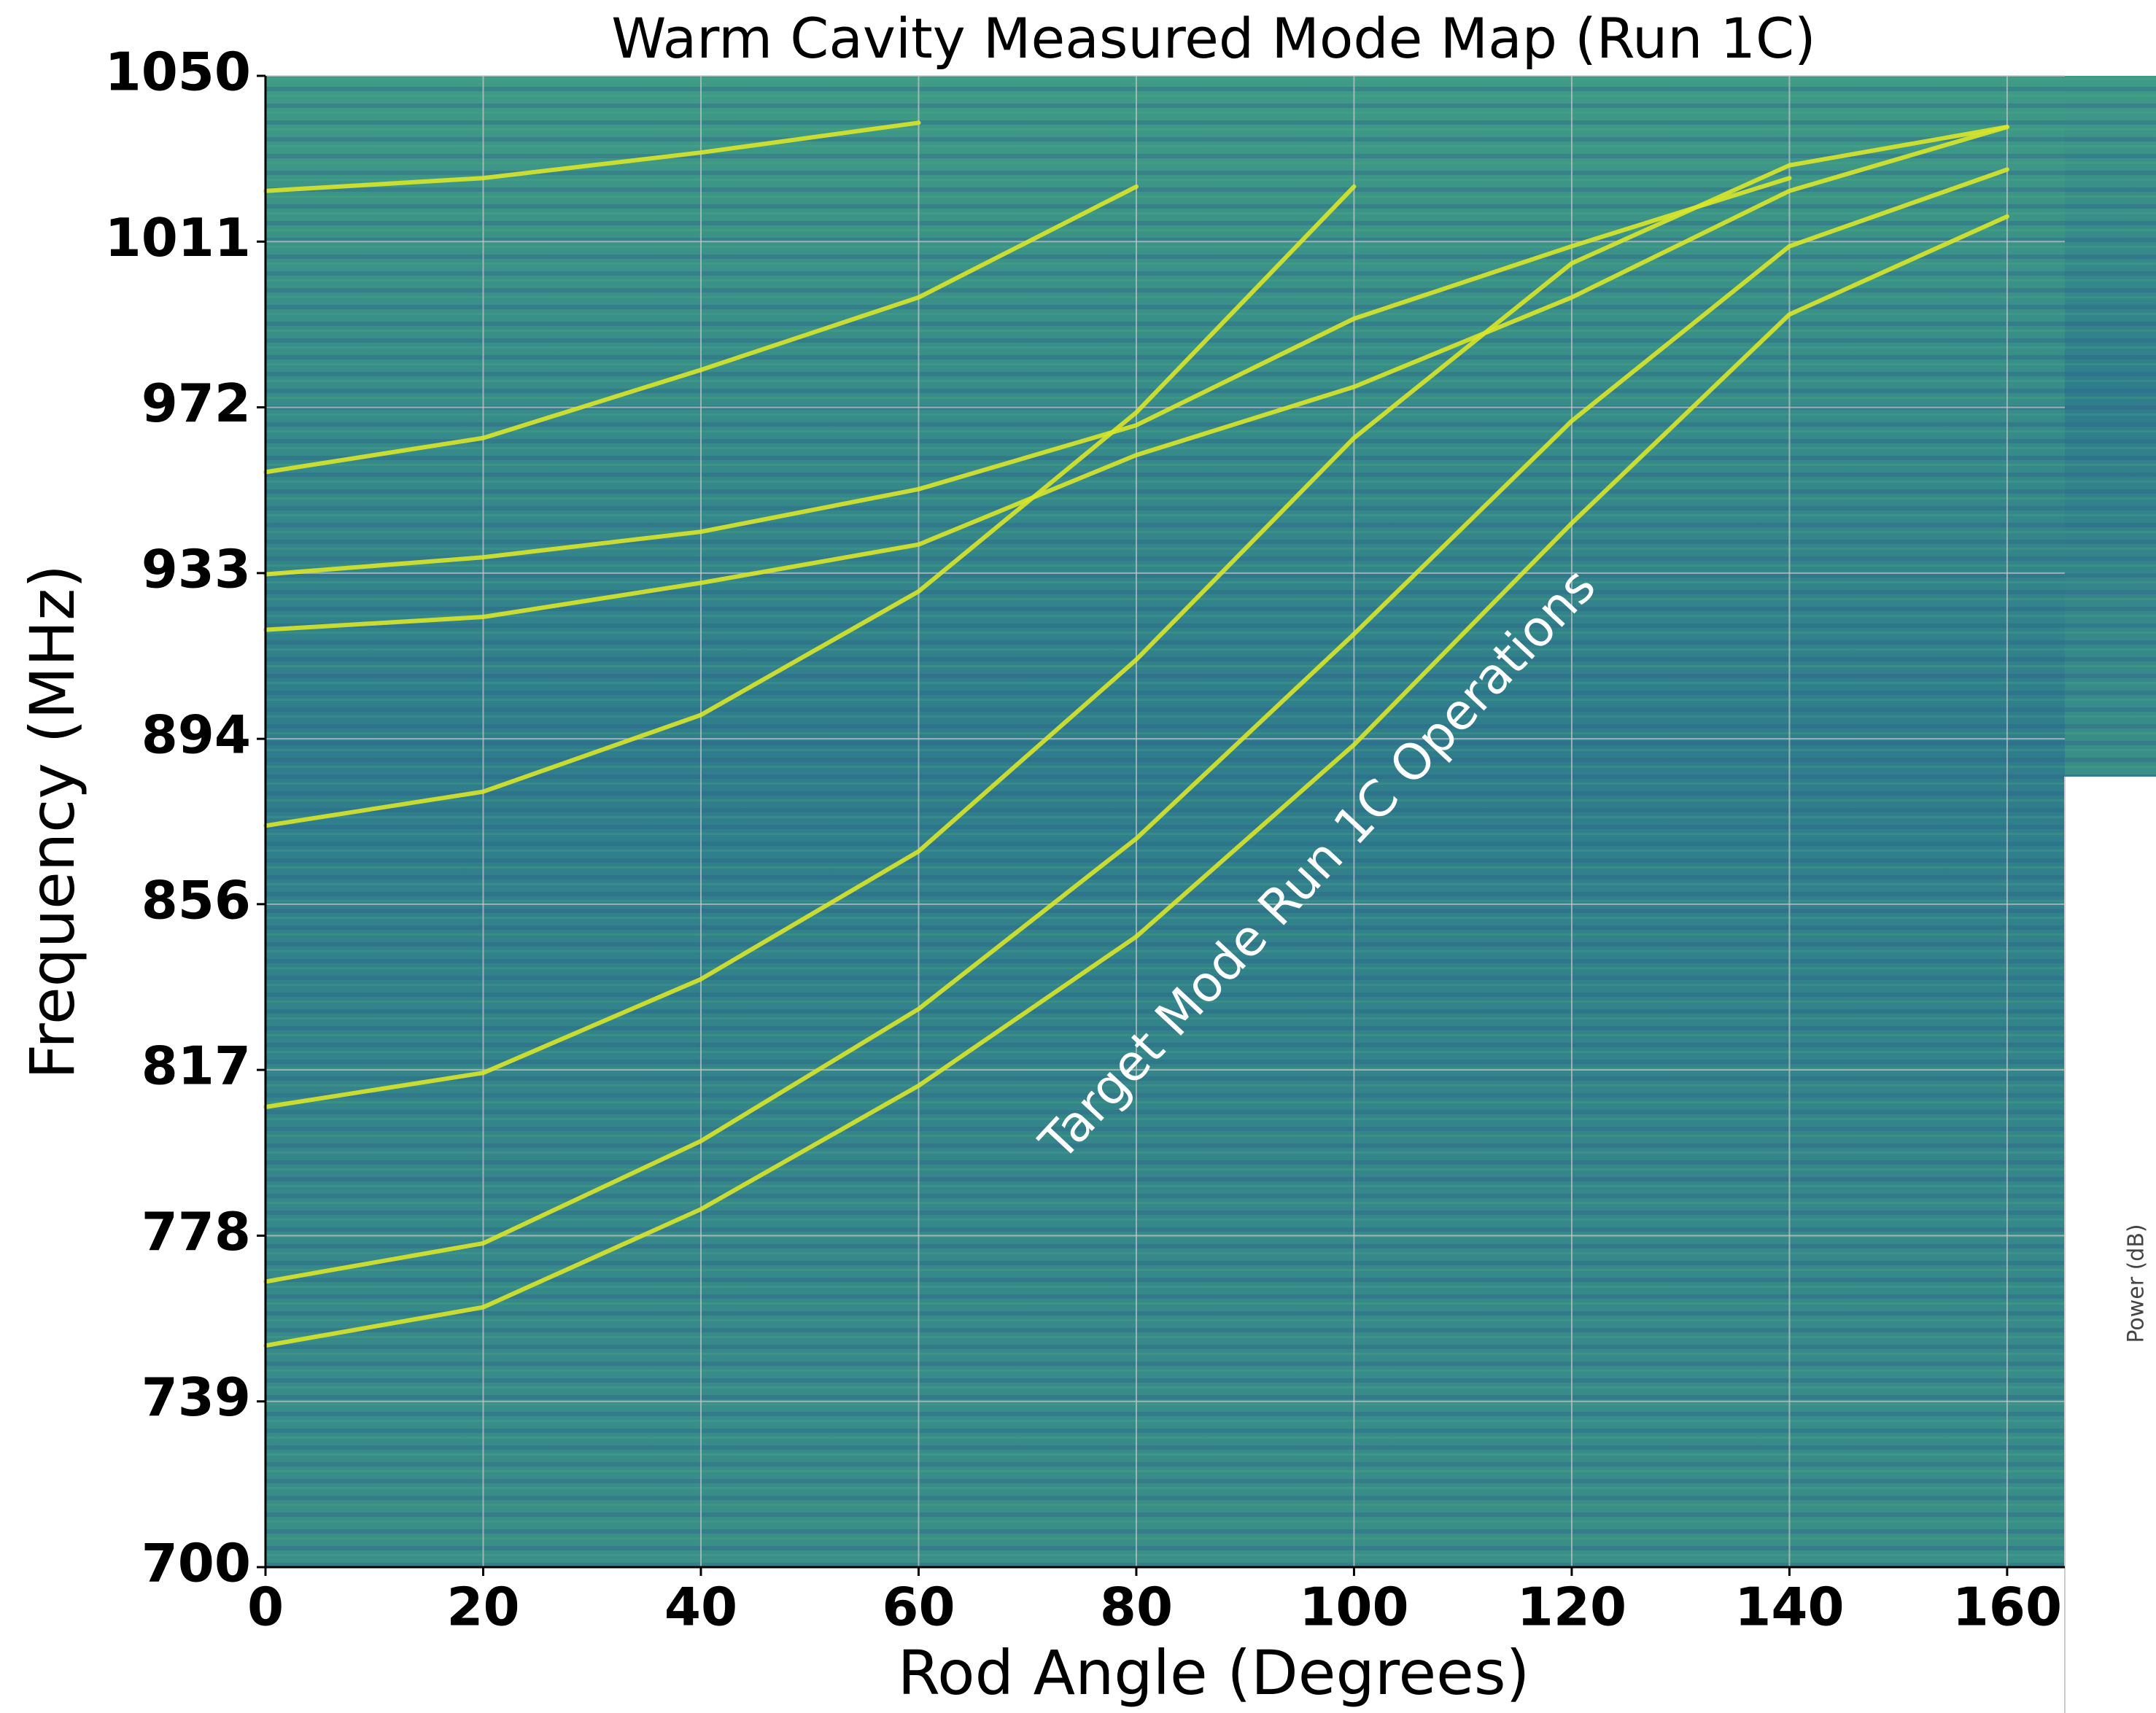 The image size is (2156, 1713). Describe the element at coordinates (196, 1231) in the screenshot. I see `y-tick-label: 778` at that location.